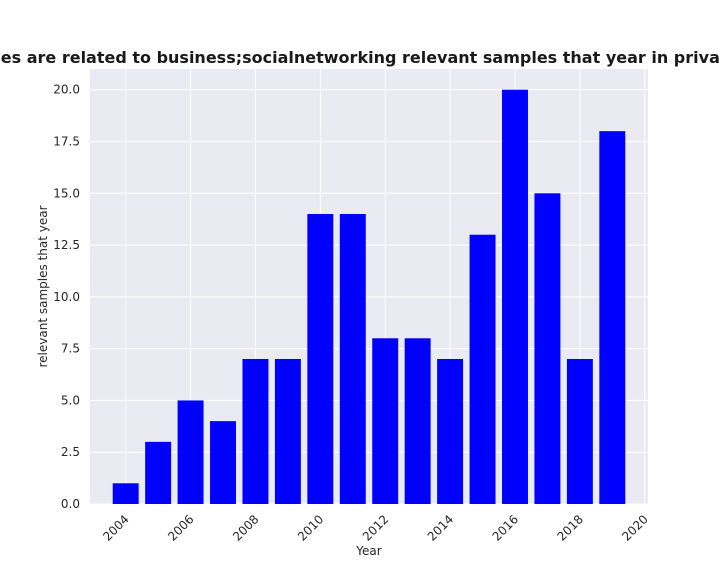 The width and height of the screenshot is (720, 576). I want to click on bar-2007, so click(223, 462).